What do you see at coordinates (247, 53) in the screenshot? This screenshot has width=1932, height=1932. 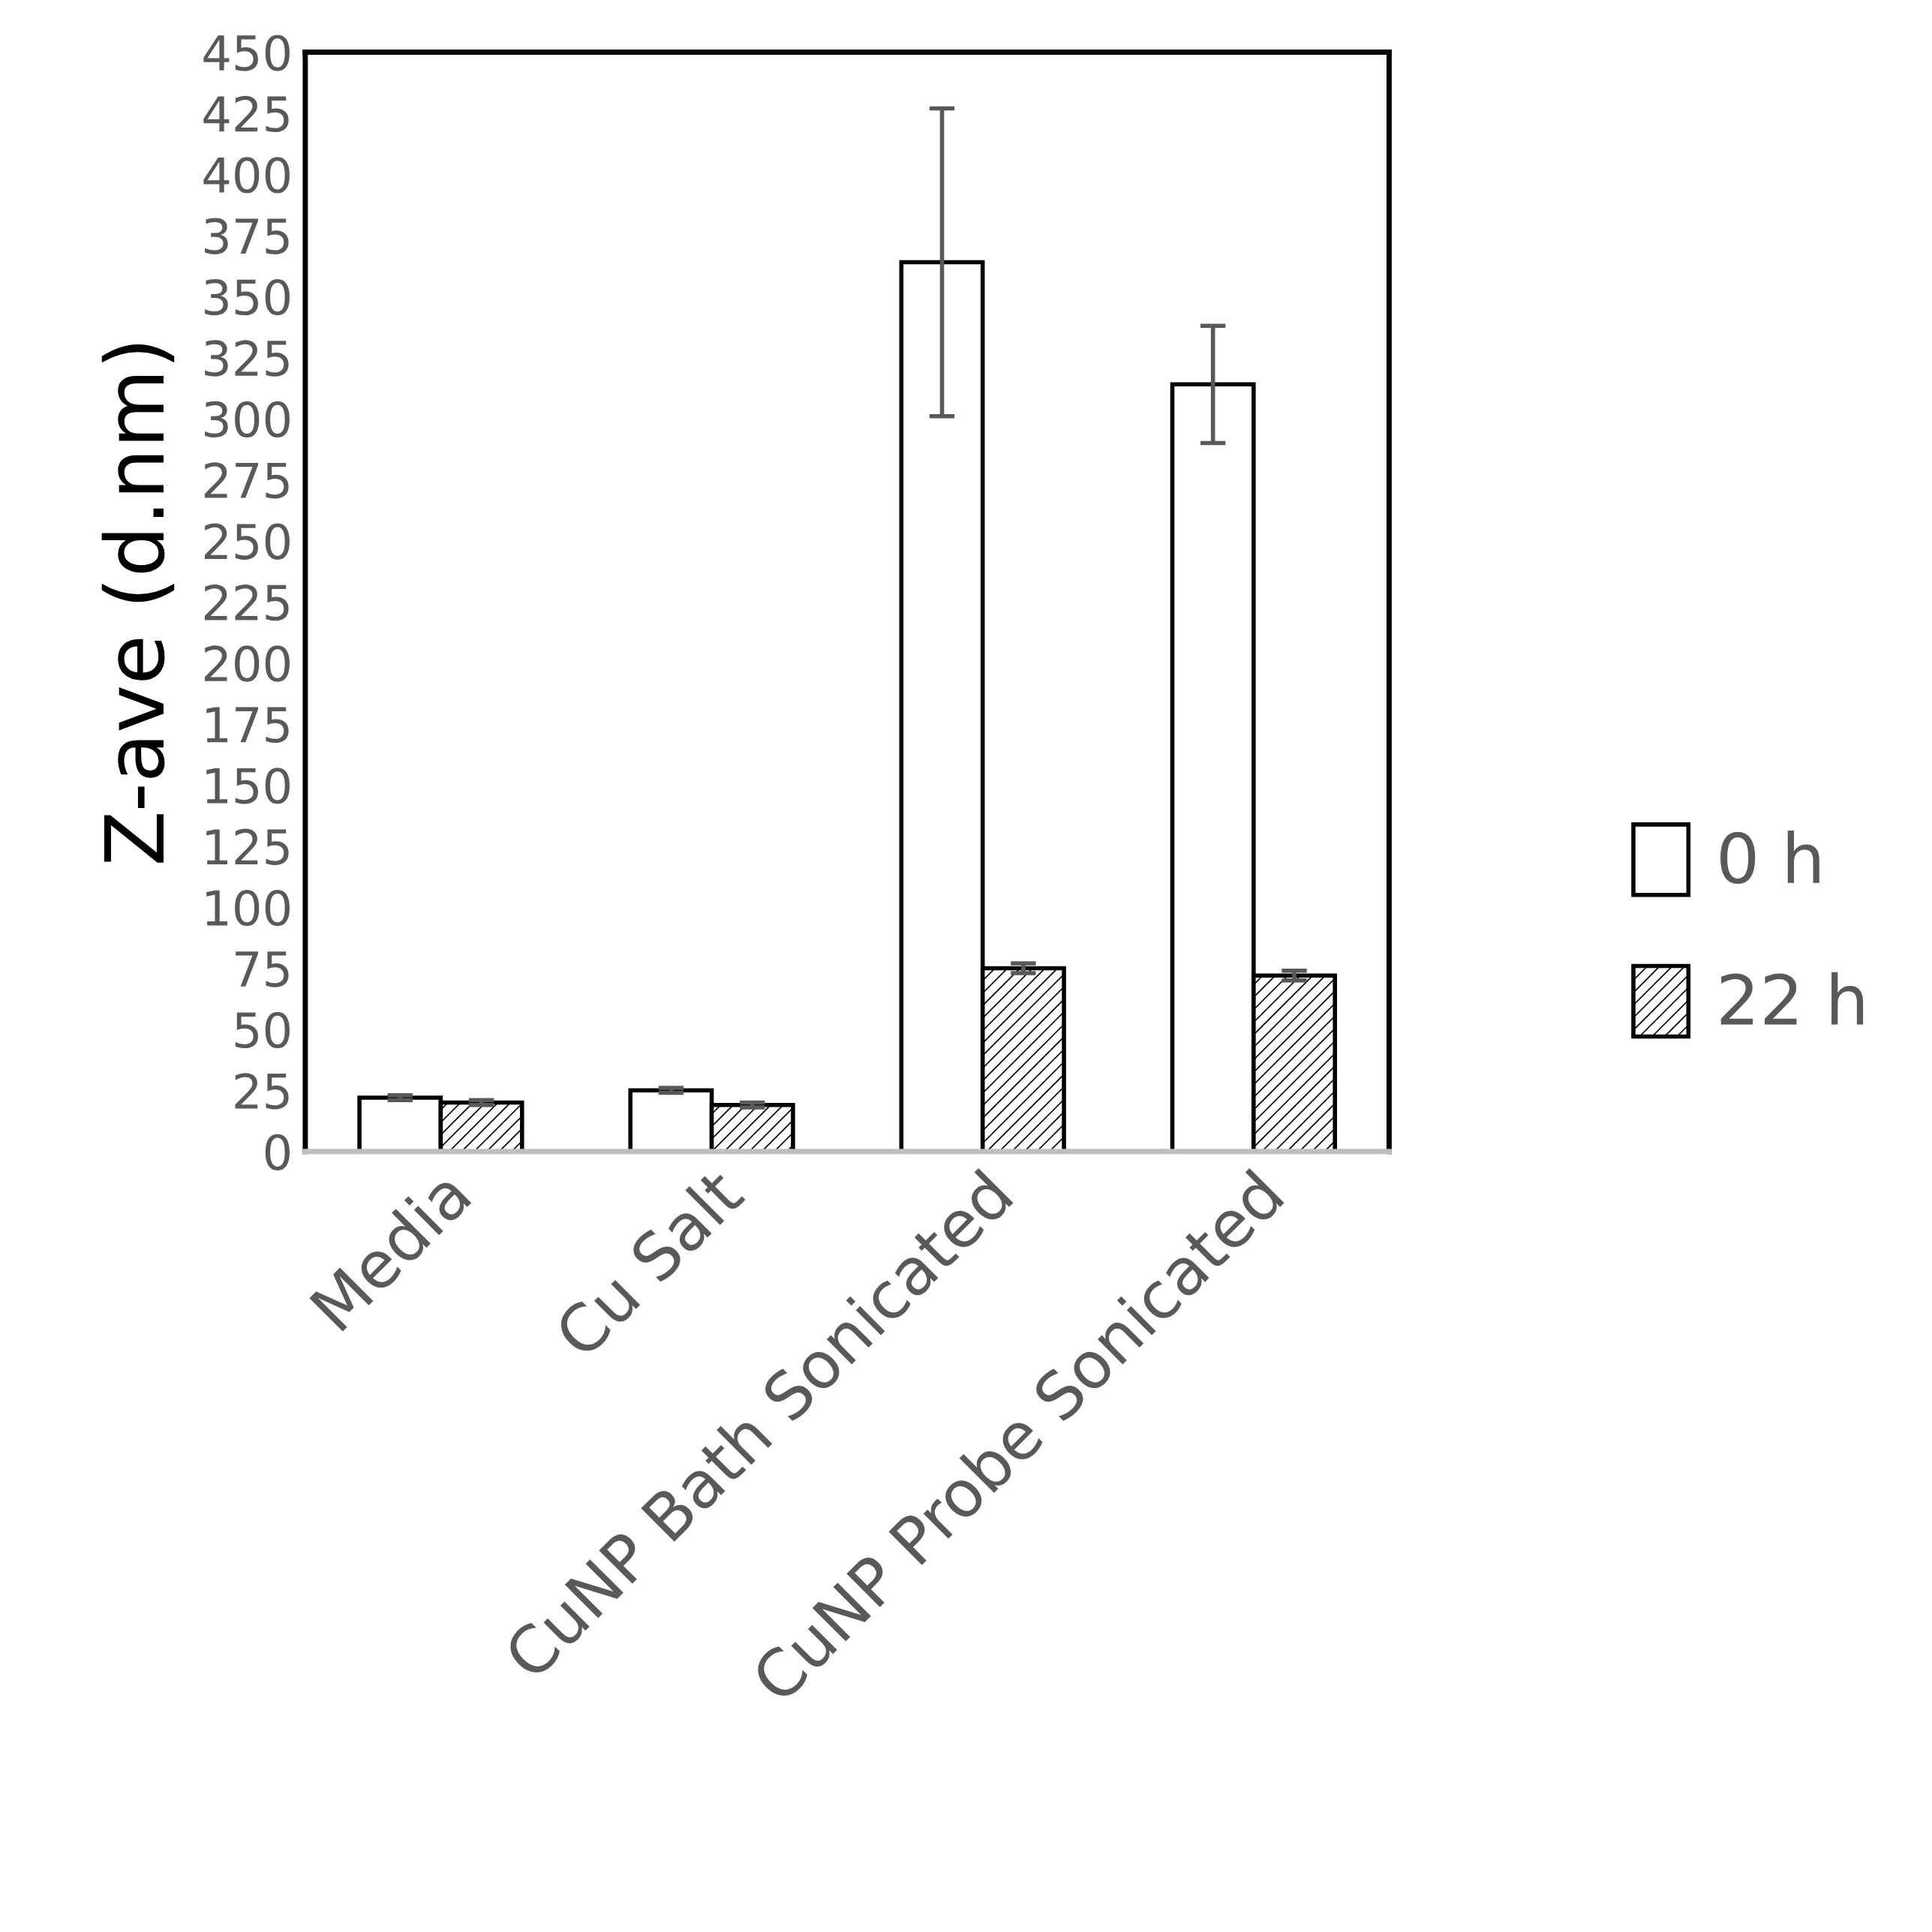 I see `y-tick-label: 450` at bounding box center [247, 53].